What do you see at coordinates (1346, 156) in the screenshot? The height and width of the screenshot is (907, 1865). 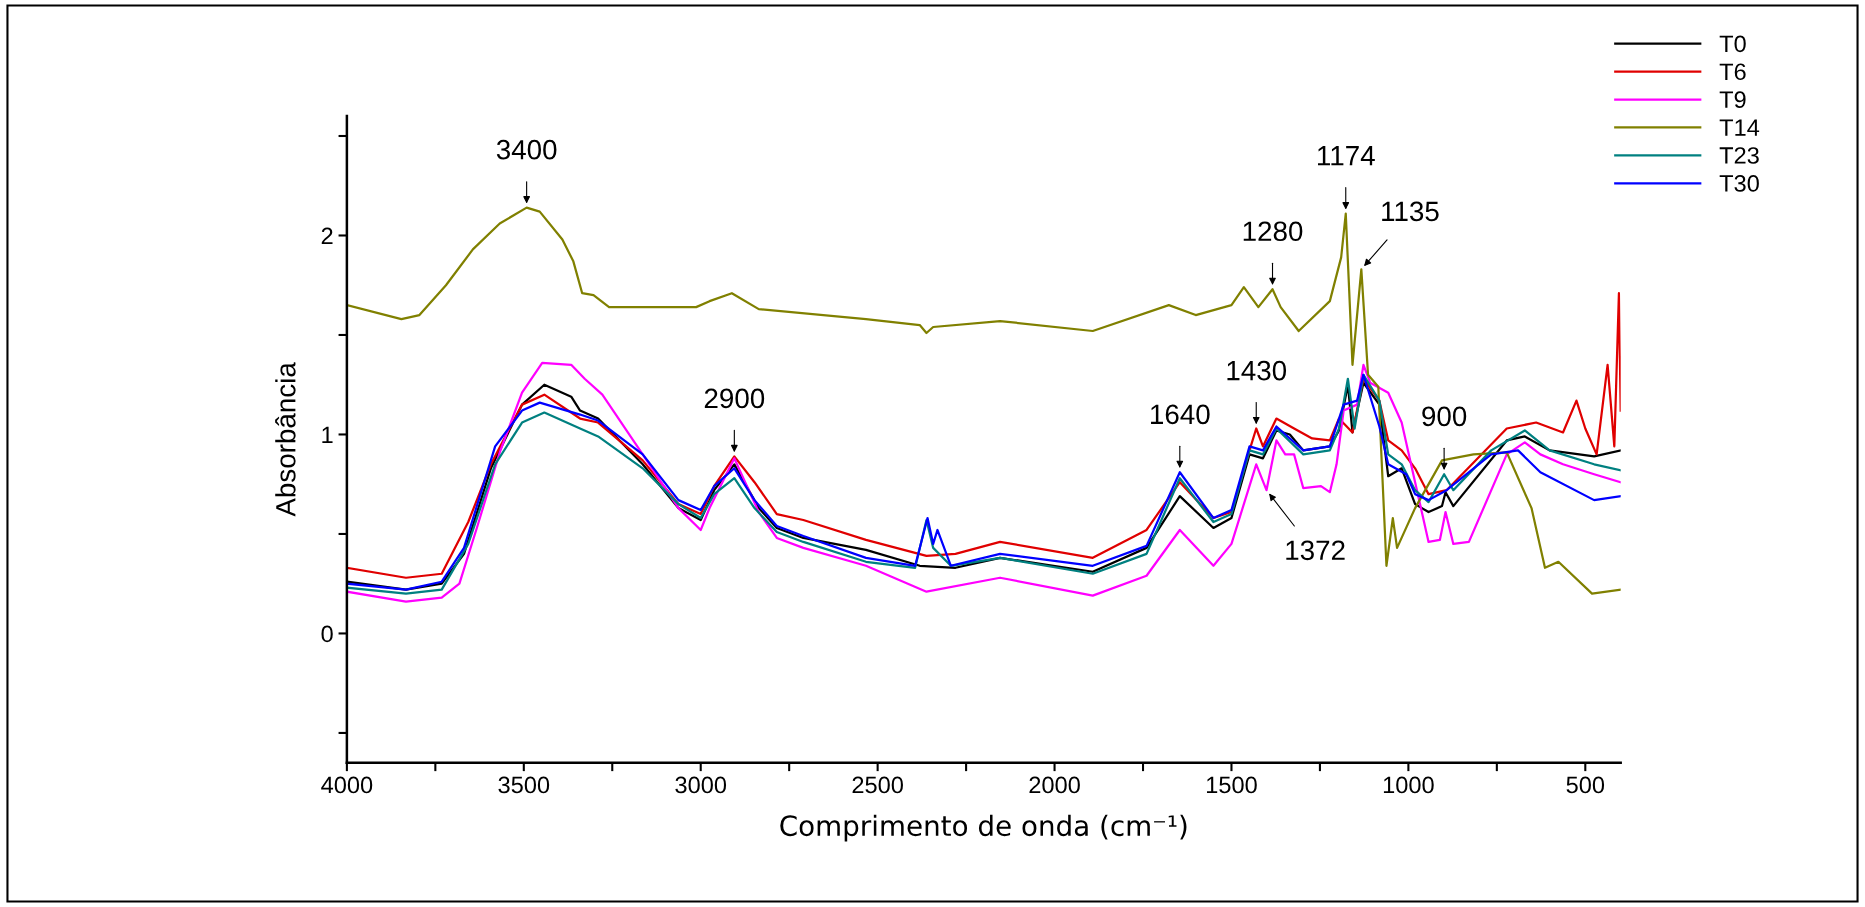 I see `annotation: 1174` at bounding box center [1346, 156].